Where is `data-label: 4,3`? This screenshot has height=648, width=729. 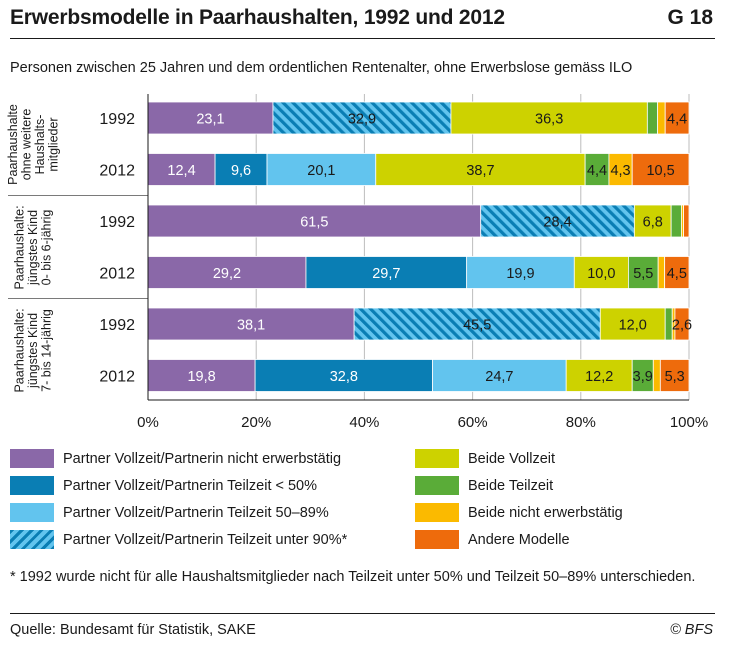
data-label: 4,3 is located at coordinates (620, 171).